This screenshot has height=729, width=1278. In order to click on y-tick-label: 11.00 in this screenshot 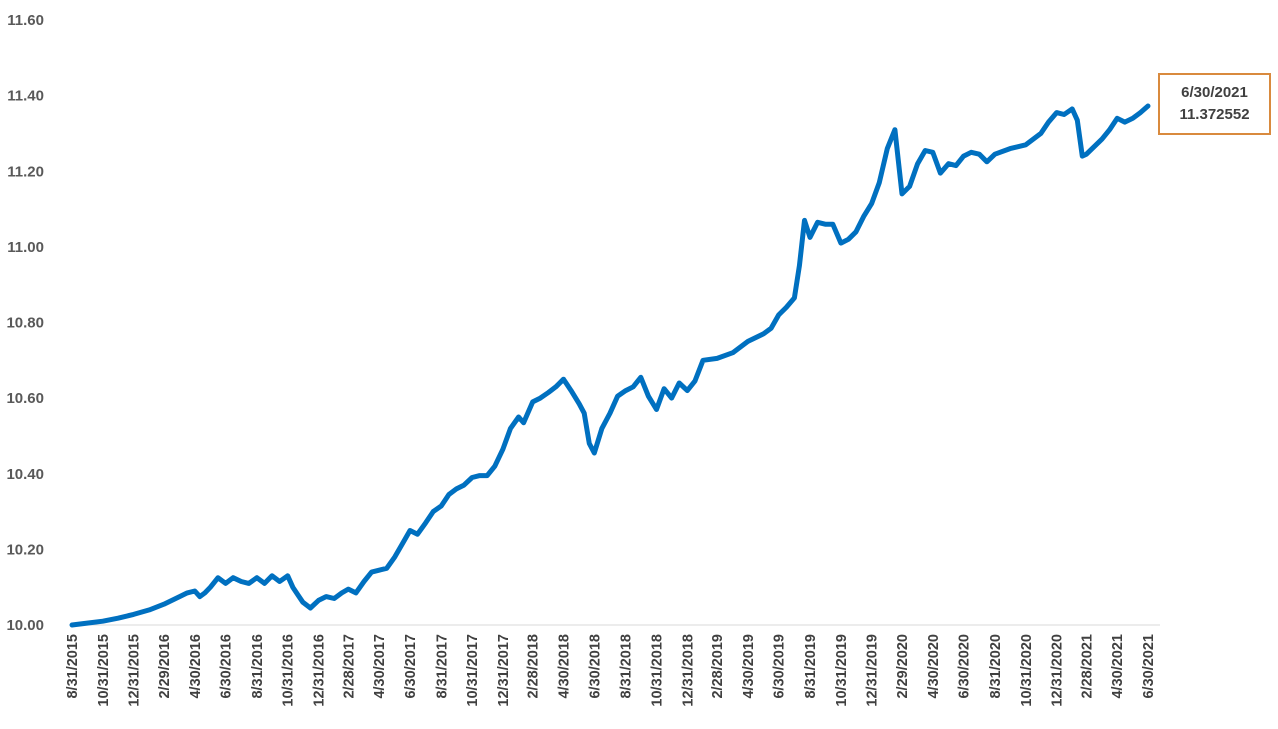, I will do `click(25, 247)`.